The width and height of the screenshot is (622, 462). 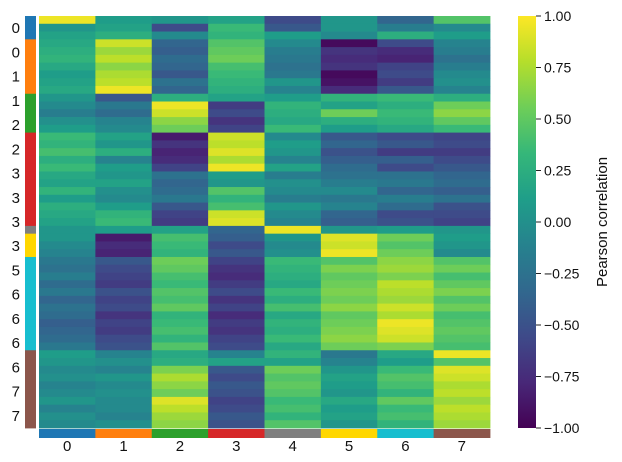 What do you see at coordinates (16, 52) in the screenshot?
I see `row-tick-label: 0` at bounding box center [16, 52].